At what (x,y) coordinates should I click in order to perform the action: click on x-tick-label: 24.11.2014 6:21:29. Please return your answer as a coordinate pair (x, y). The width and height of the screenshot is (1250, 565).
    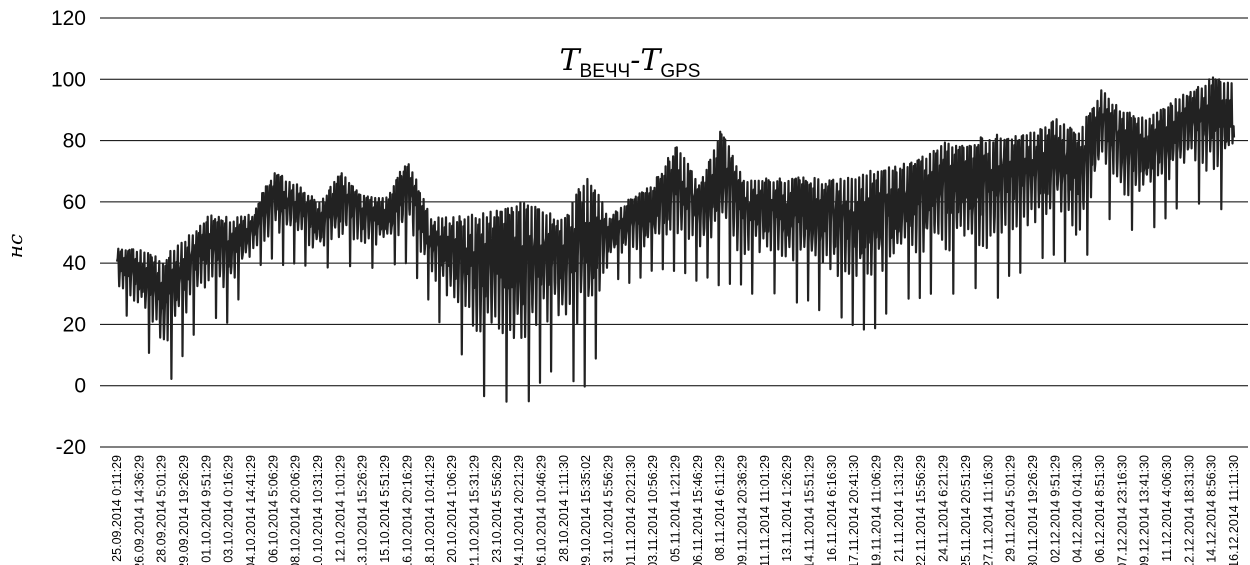
    Looking at the image, I should click on (944, 508).